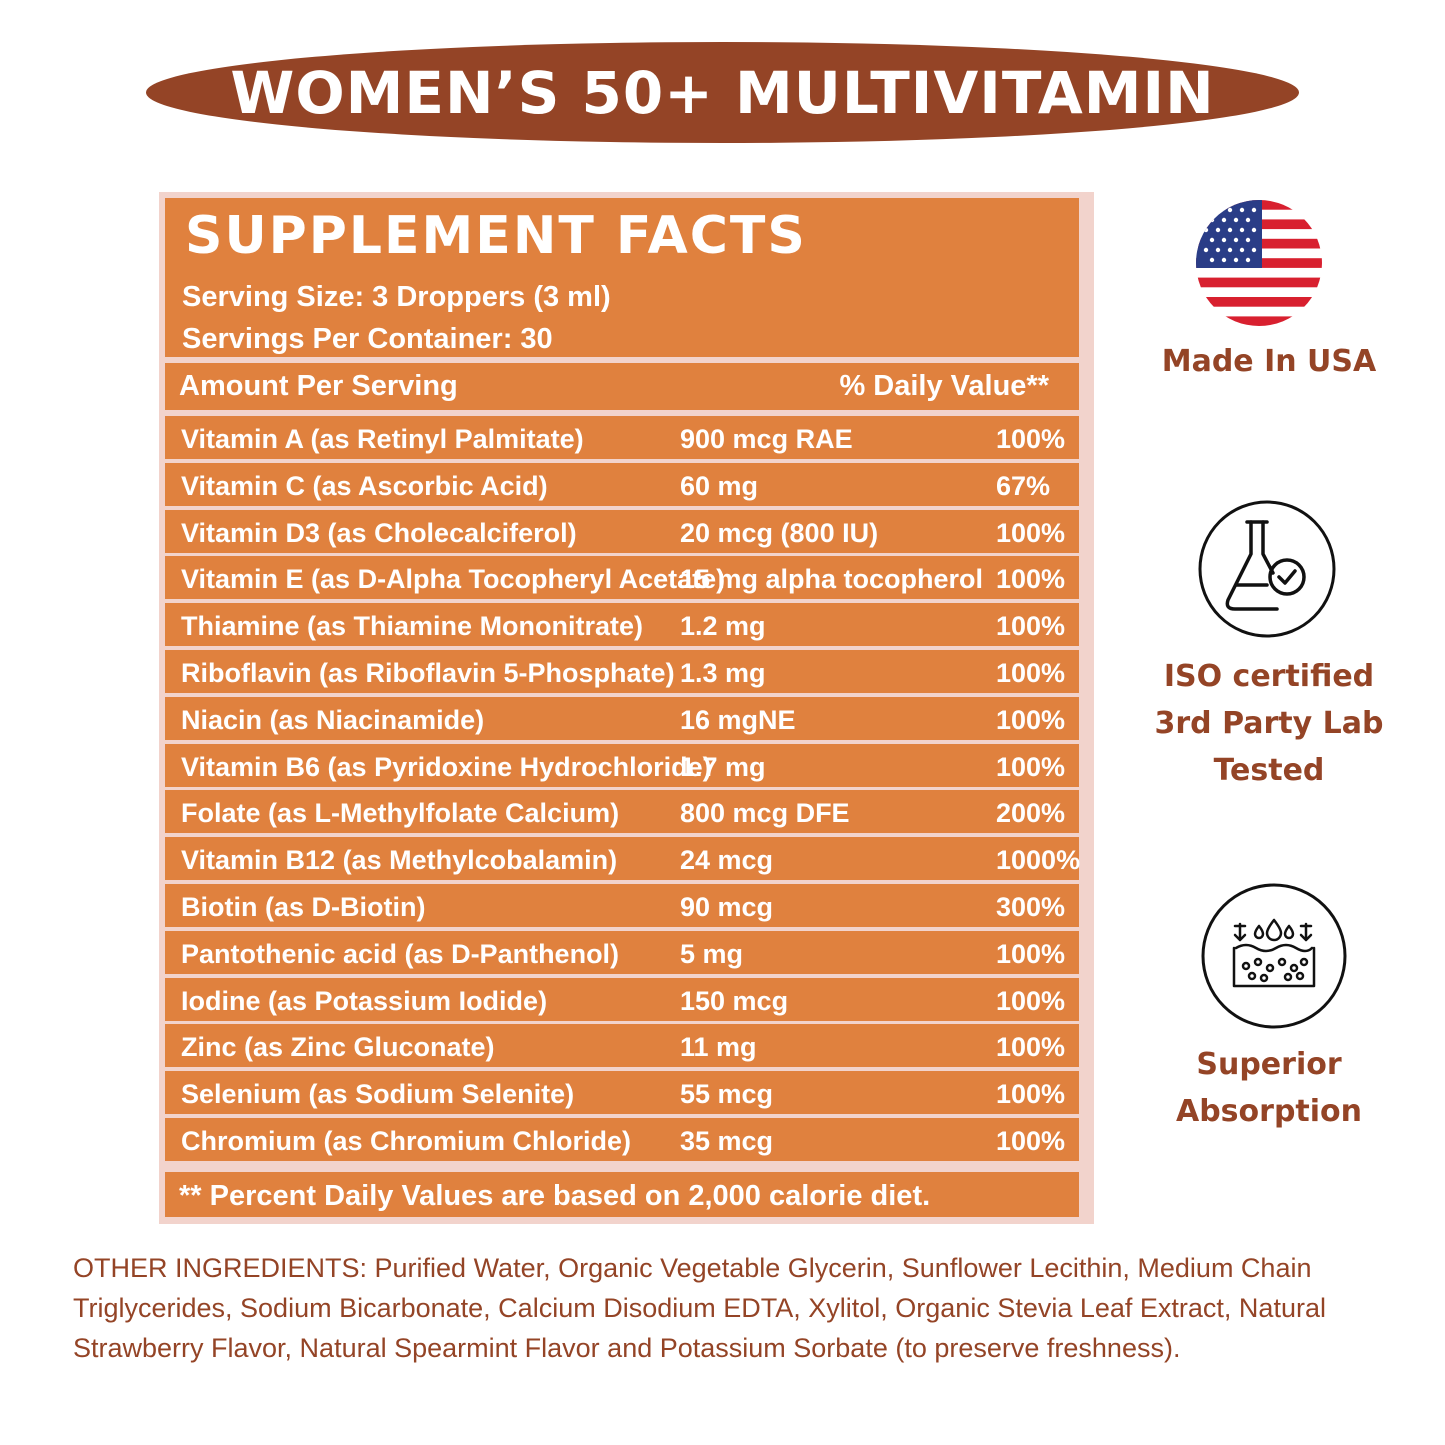  I want to click on nutrient-name: Vitamin D3 (as Cholecalciferol), so click(379, 532).